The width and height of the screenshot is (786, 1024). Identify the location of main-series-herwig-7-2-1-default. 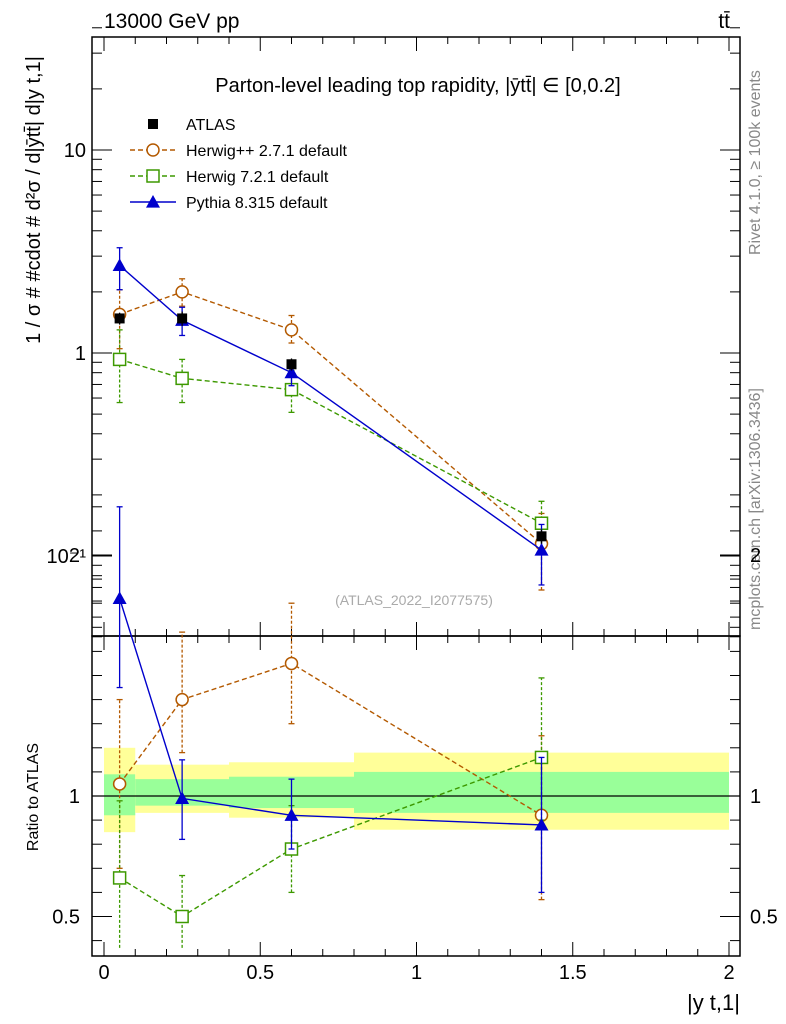
(330, 439).